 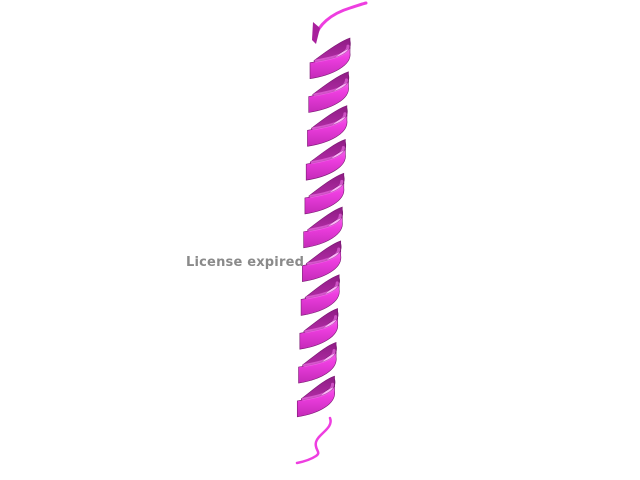 I want to click on c-terminus-coil, so click(x=313, y=440).